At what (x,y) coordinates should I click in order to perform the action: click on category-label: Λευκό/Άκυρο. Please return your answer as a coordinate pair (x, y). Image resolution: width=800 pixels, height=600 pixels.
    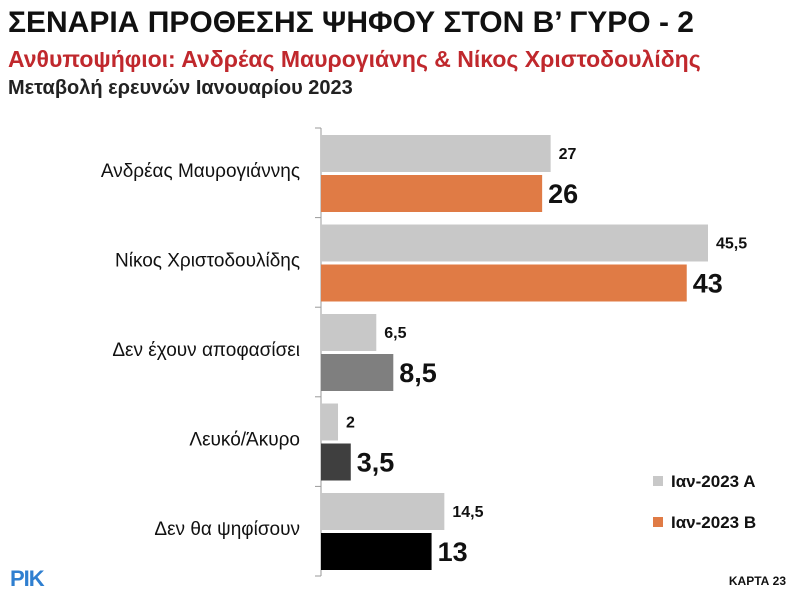
    Looking at the image, I should click on (244, 440).